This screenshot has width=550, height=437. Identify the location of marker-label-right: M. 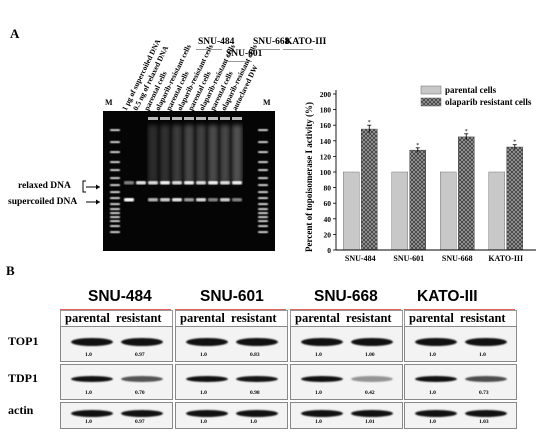
(267, 102).